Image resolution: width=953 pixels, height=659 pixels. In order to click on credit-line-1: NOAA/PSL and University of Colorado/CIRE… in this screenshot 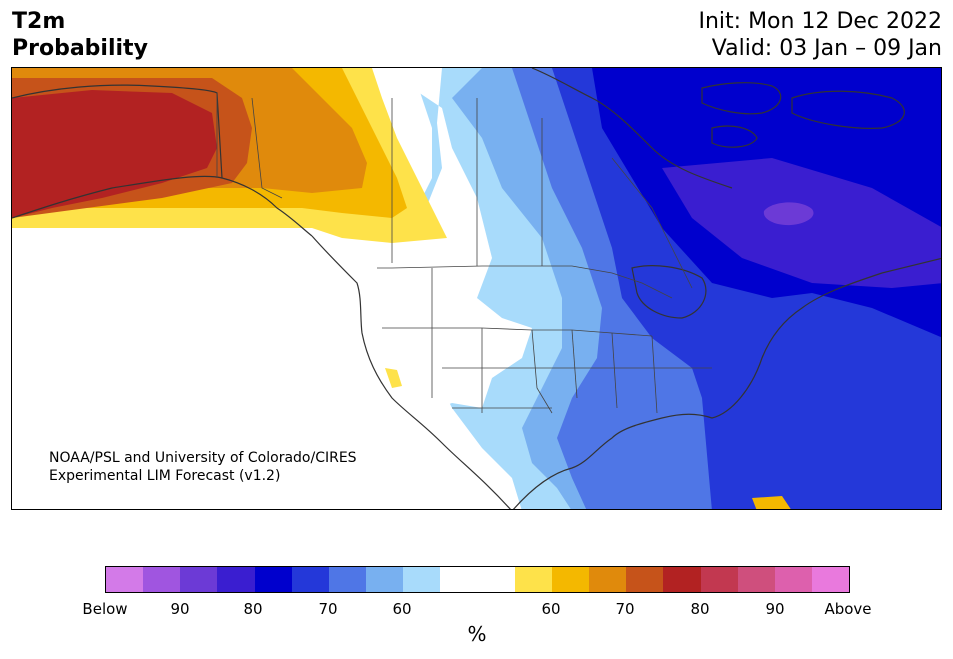, I will do `click(203, 458)`.